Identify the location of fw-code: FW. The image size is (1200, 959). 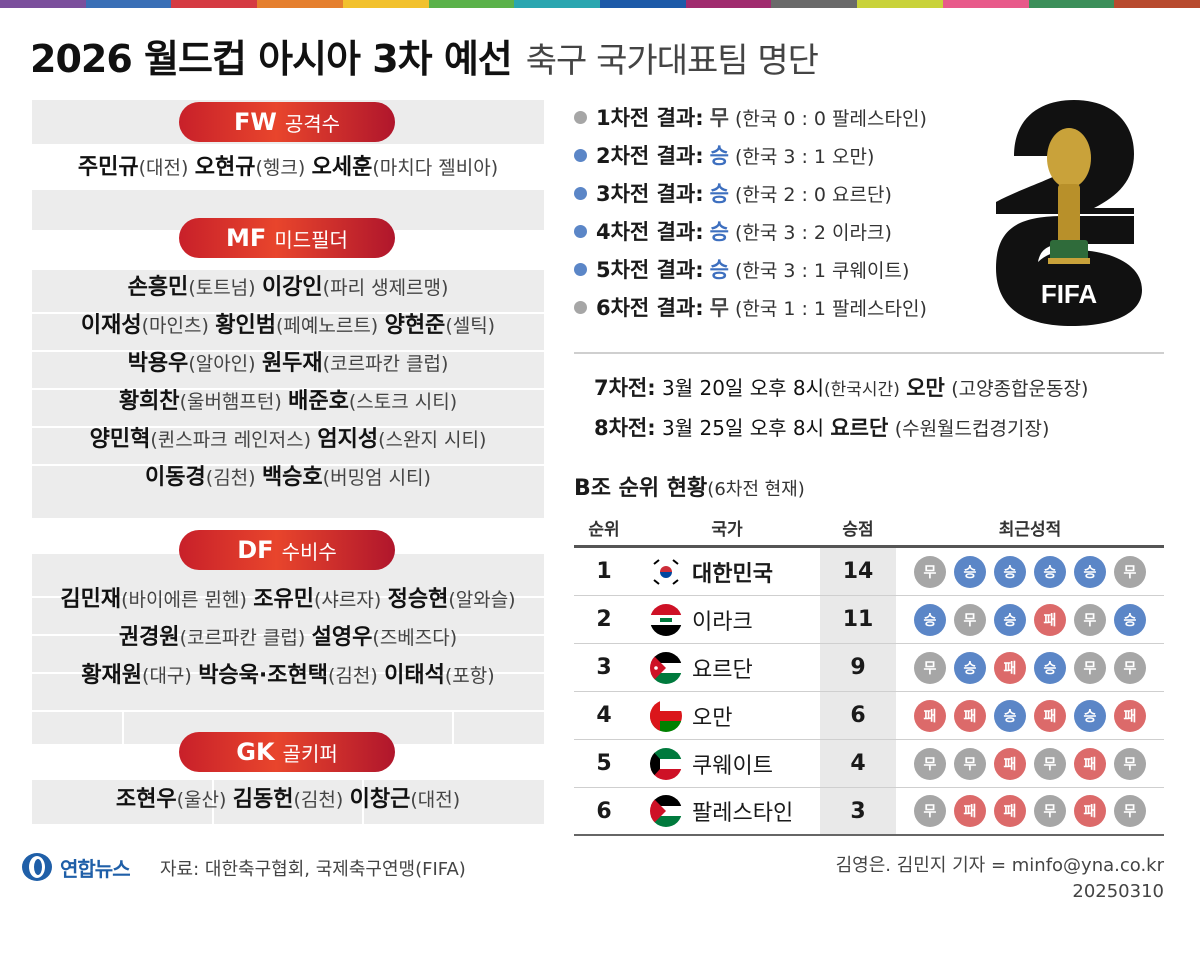
(255, 122).